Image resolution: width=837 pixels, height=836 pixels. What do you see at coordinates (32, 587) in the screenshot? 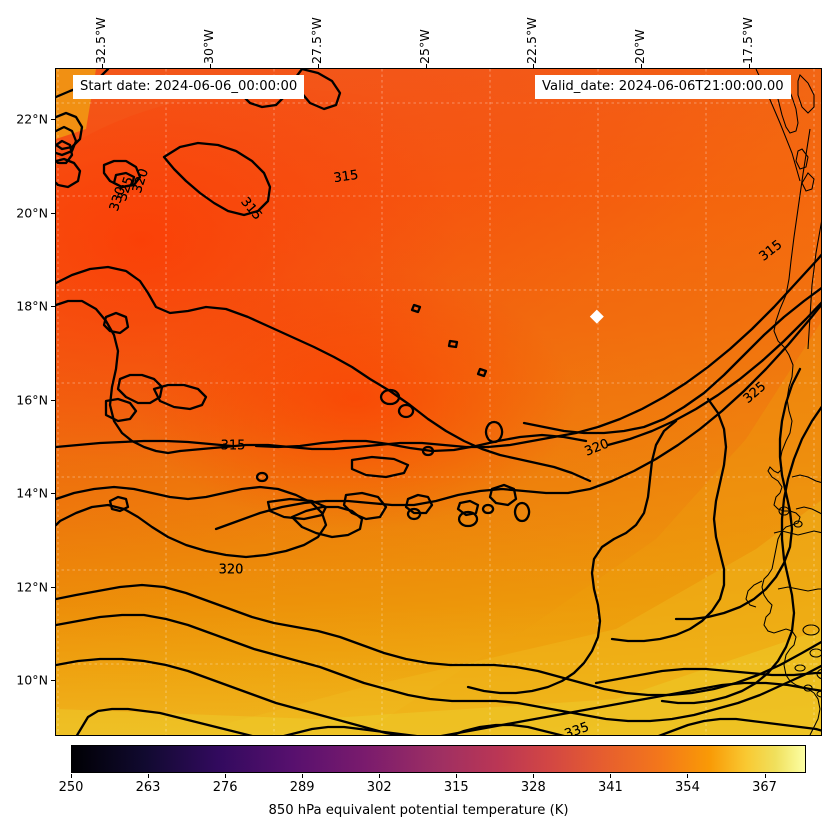
I see `y-tick-label: 12°N` at bounding box center [32, 587].